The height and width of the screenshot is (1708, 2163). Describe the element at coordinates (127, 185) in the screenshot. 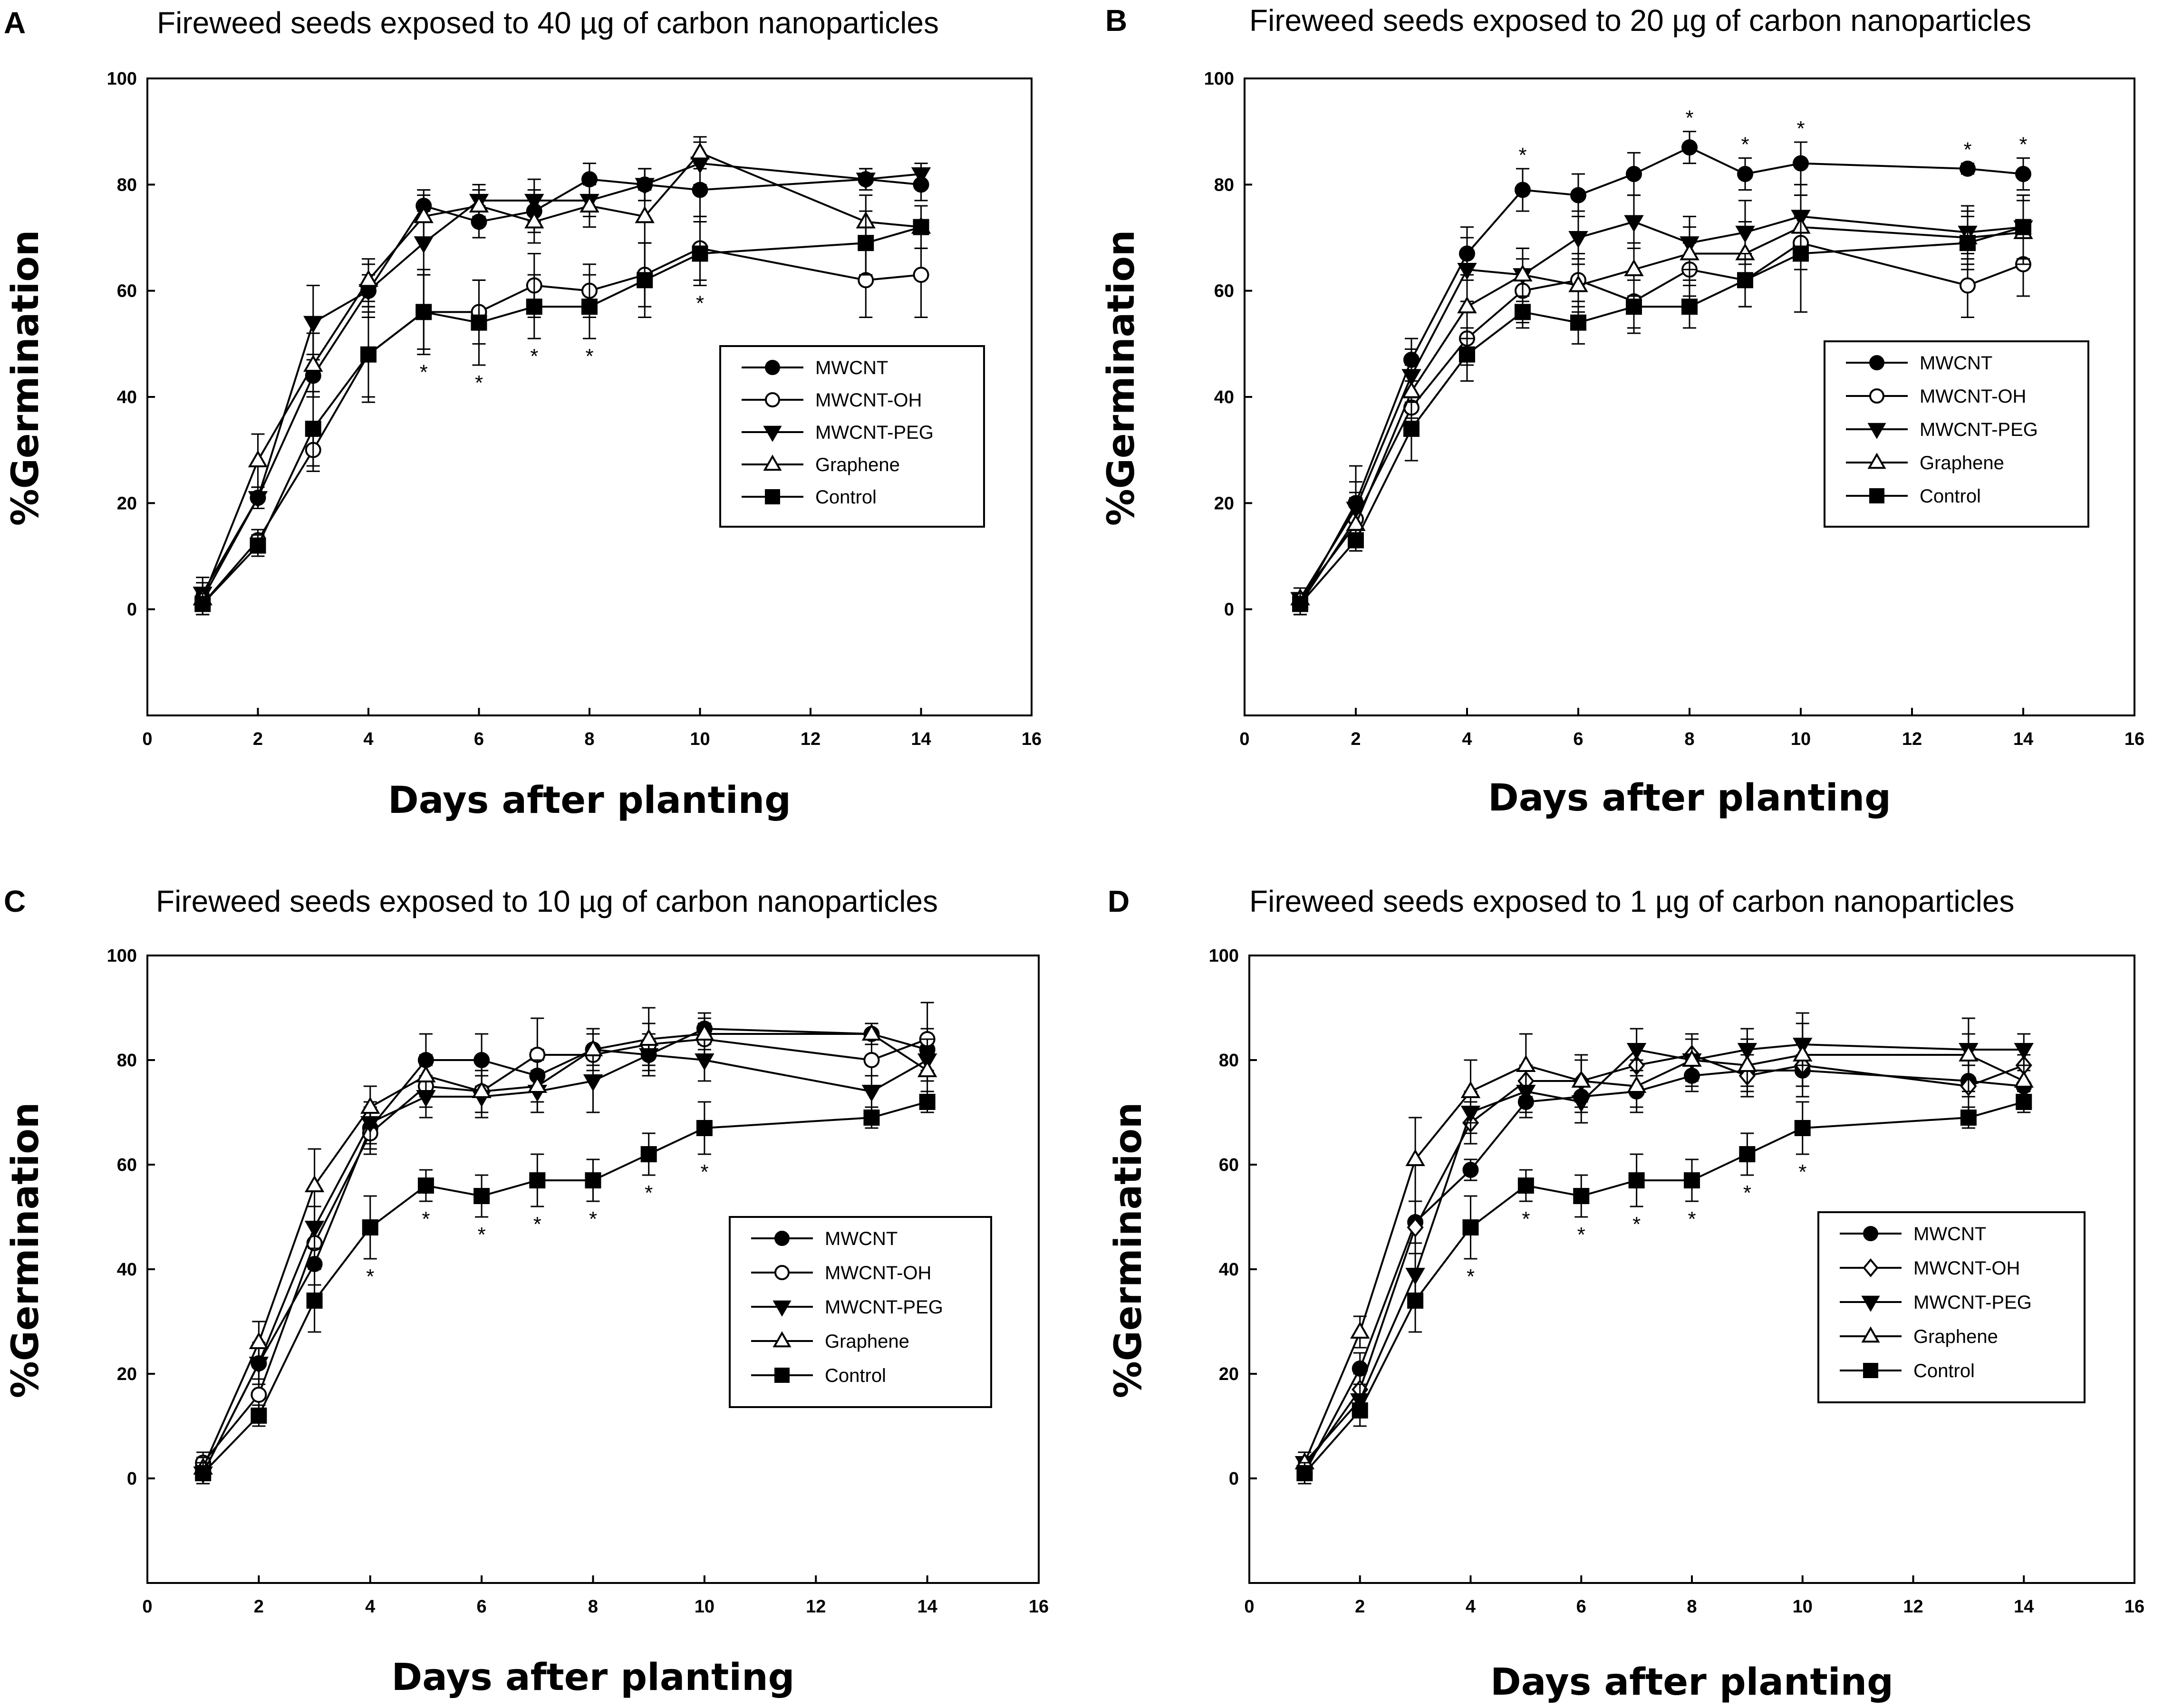

I see `y-tick-label: 80` at that location.